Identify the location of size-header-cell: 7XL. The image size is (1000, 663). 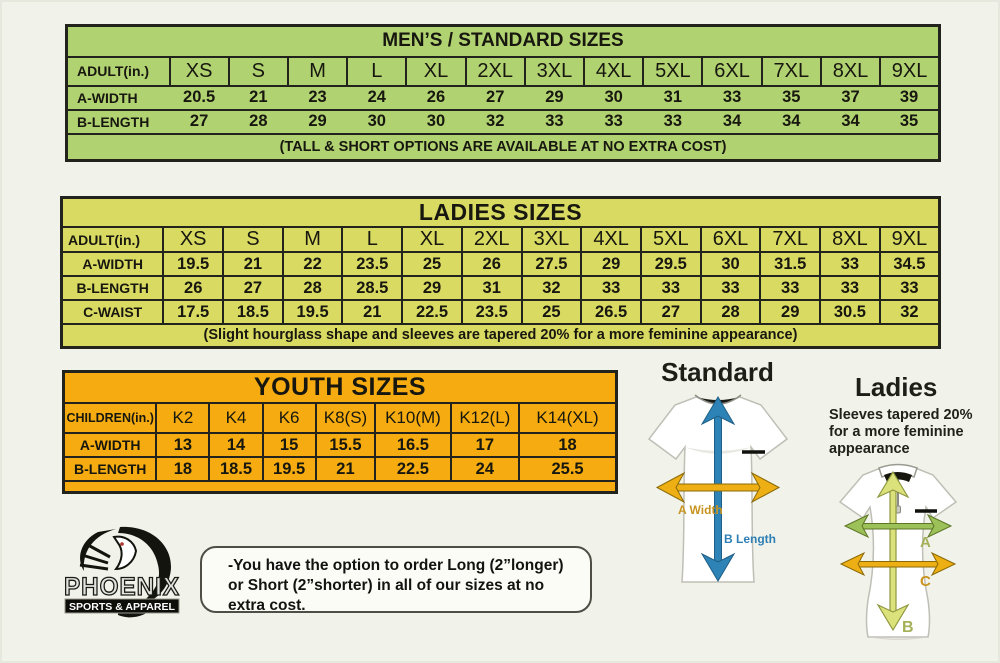
(790, 239).